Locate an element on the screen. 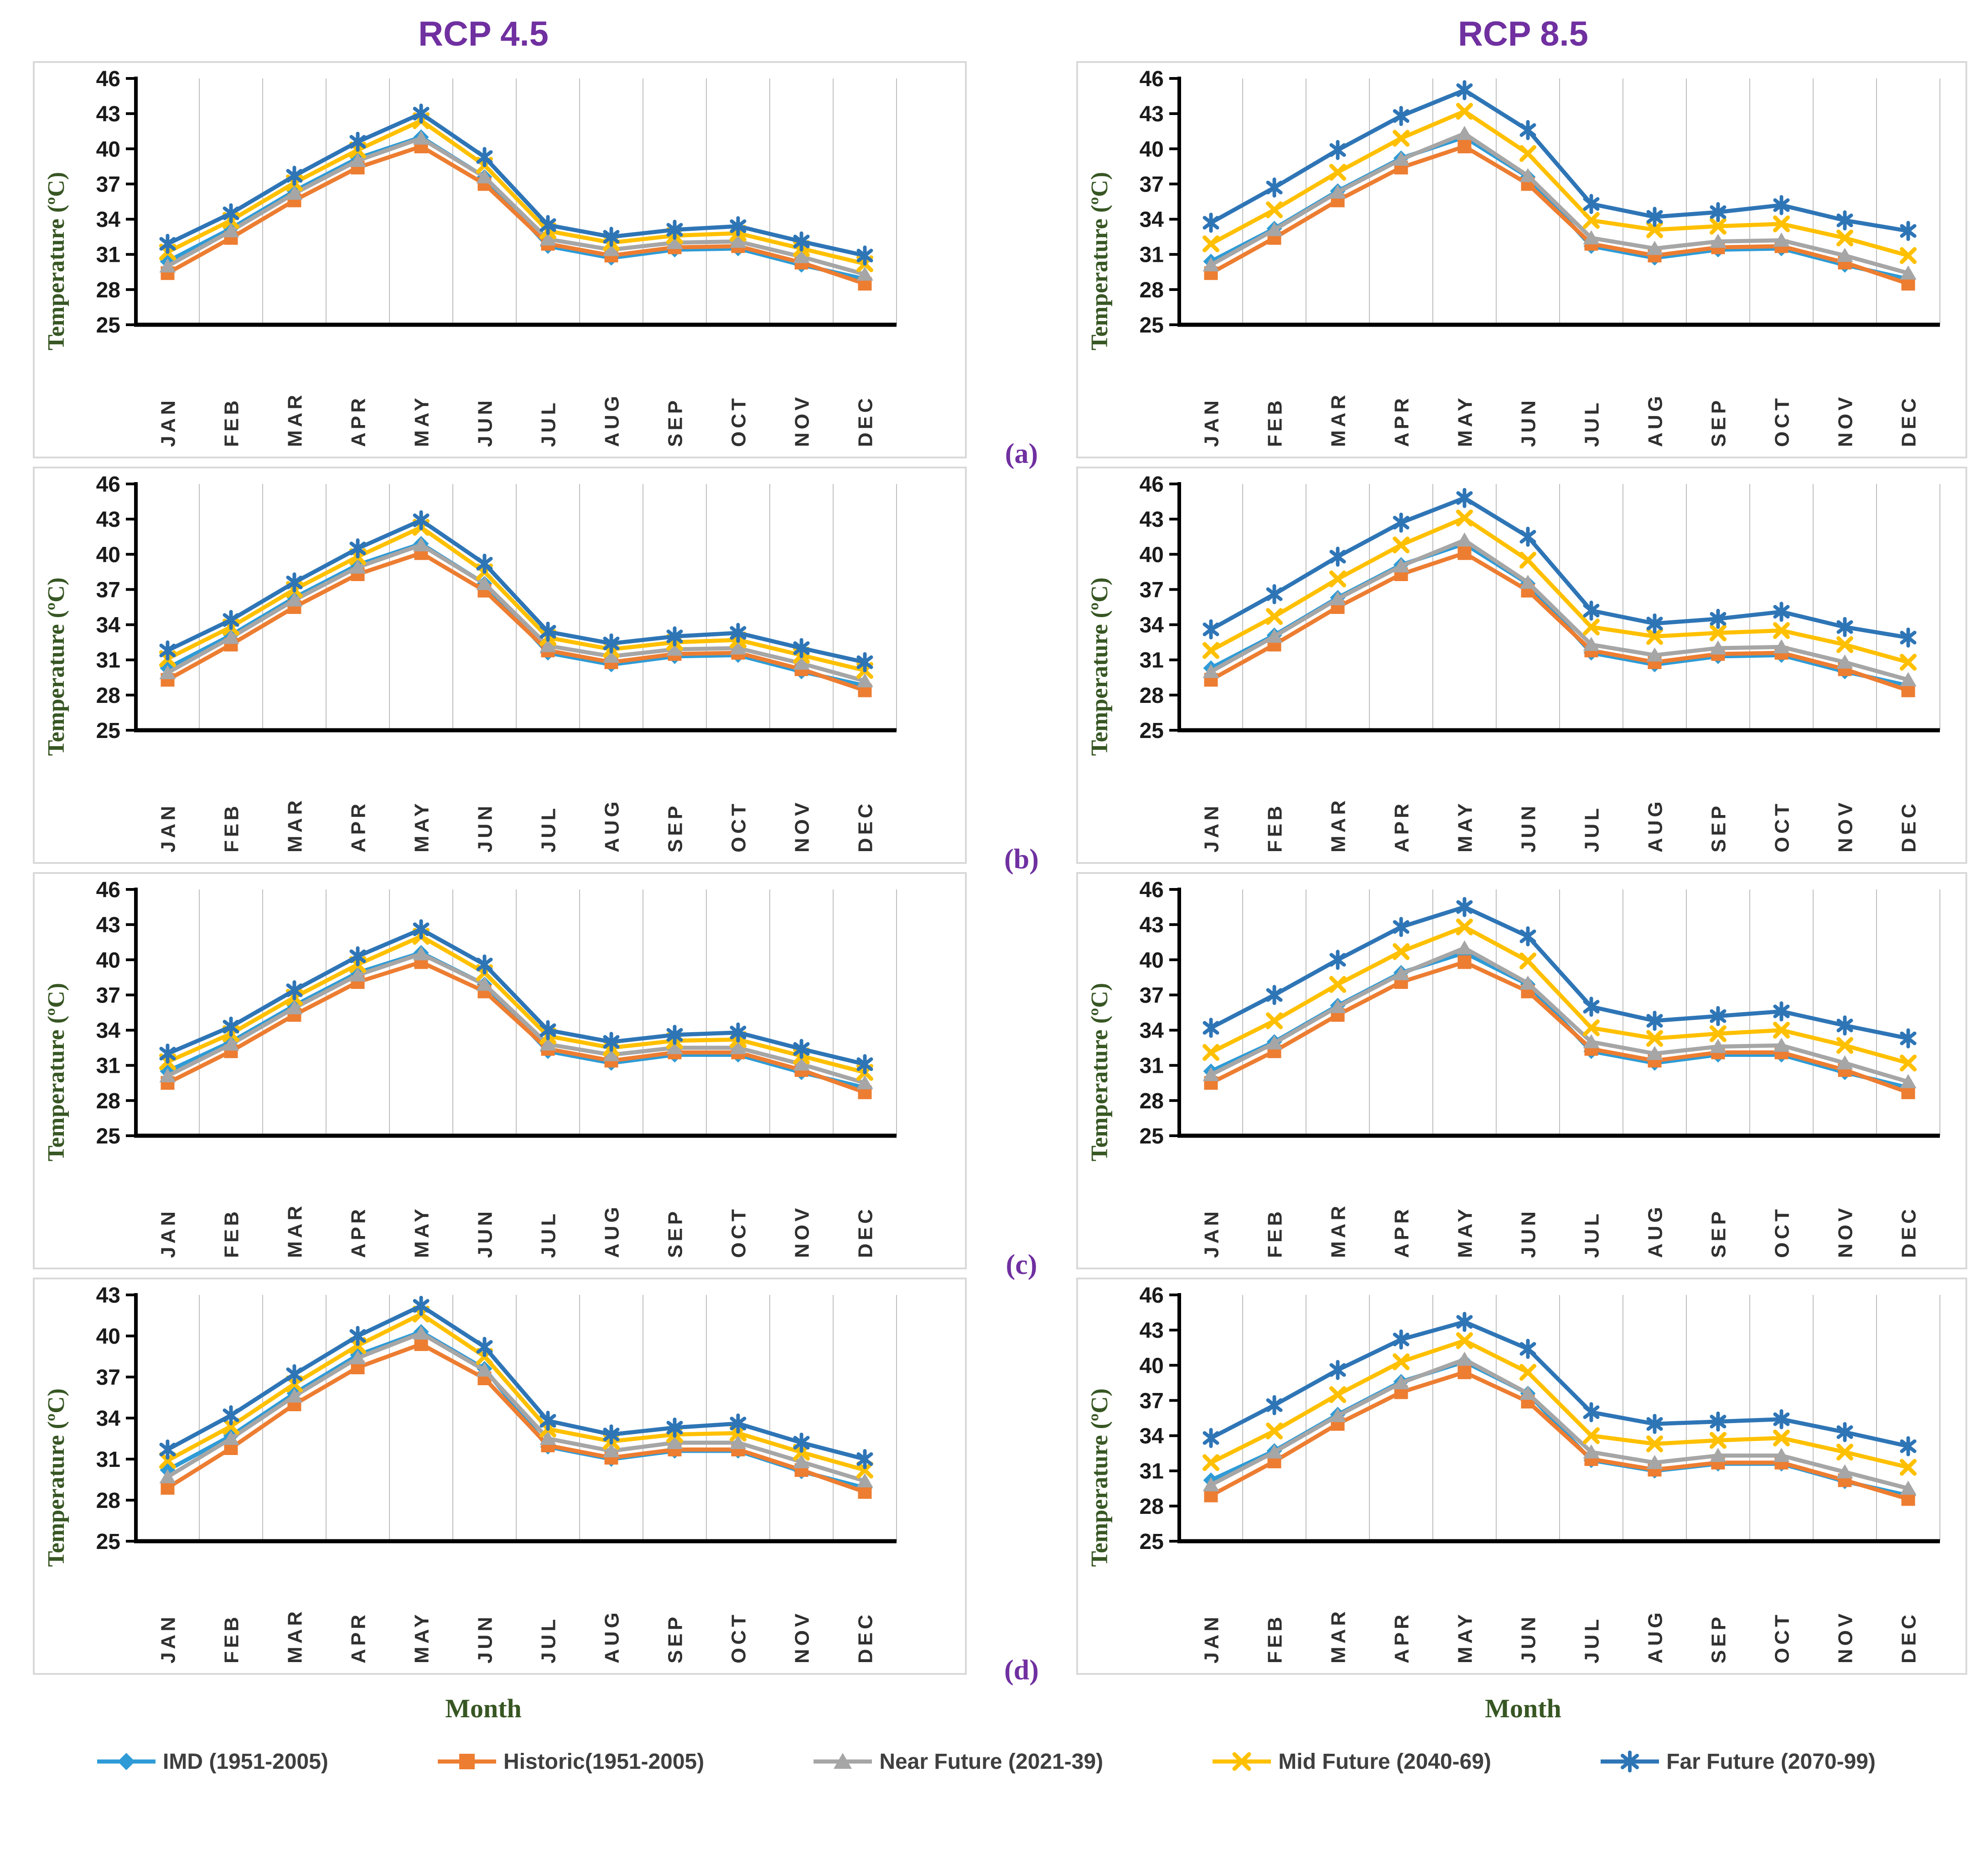 Image resolution: width=1970 pixels, height=1876 pixels. row-gutter: (c) is located at coordinates (1021, 1076).